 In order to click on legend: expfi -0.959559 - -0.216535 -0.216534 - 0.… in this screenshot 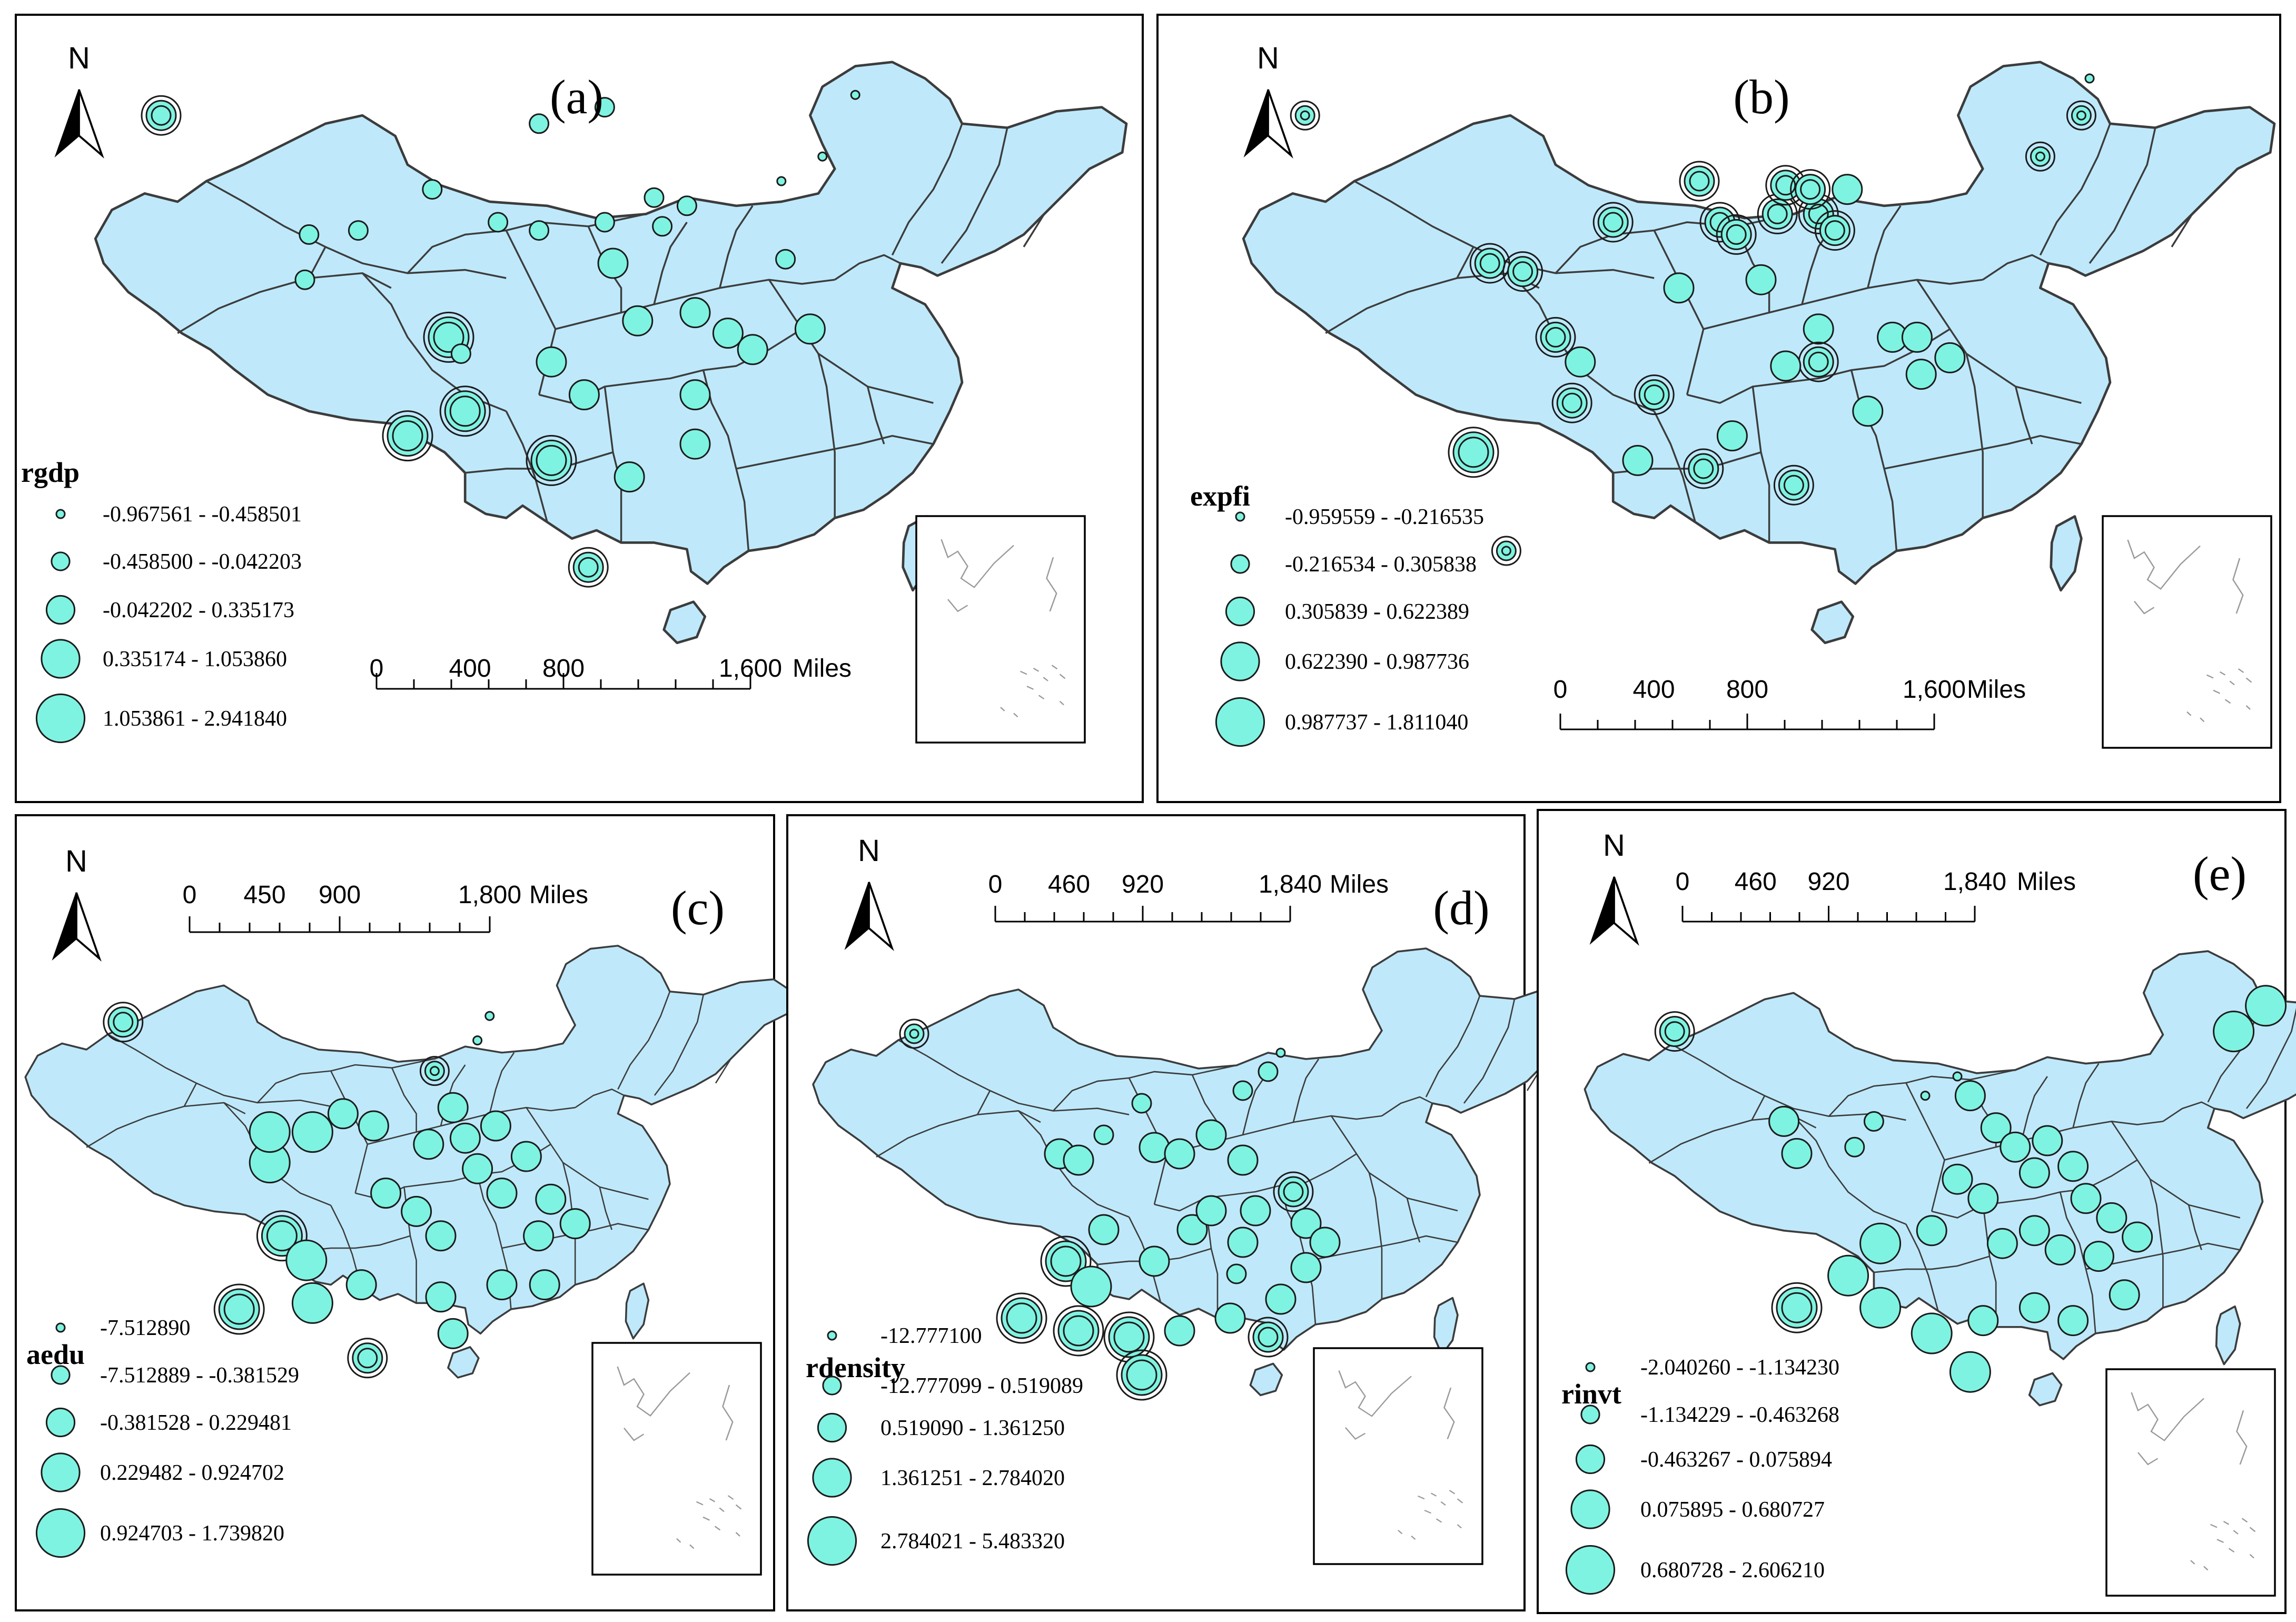, I will do `click(1337, 614)`.